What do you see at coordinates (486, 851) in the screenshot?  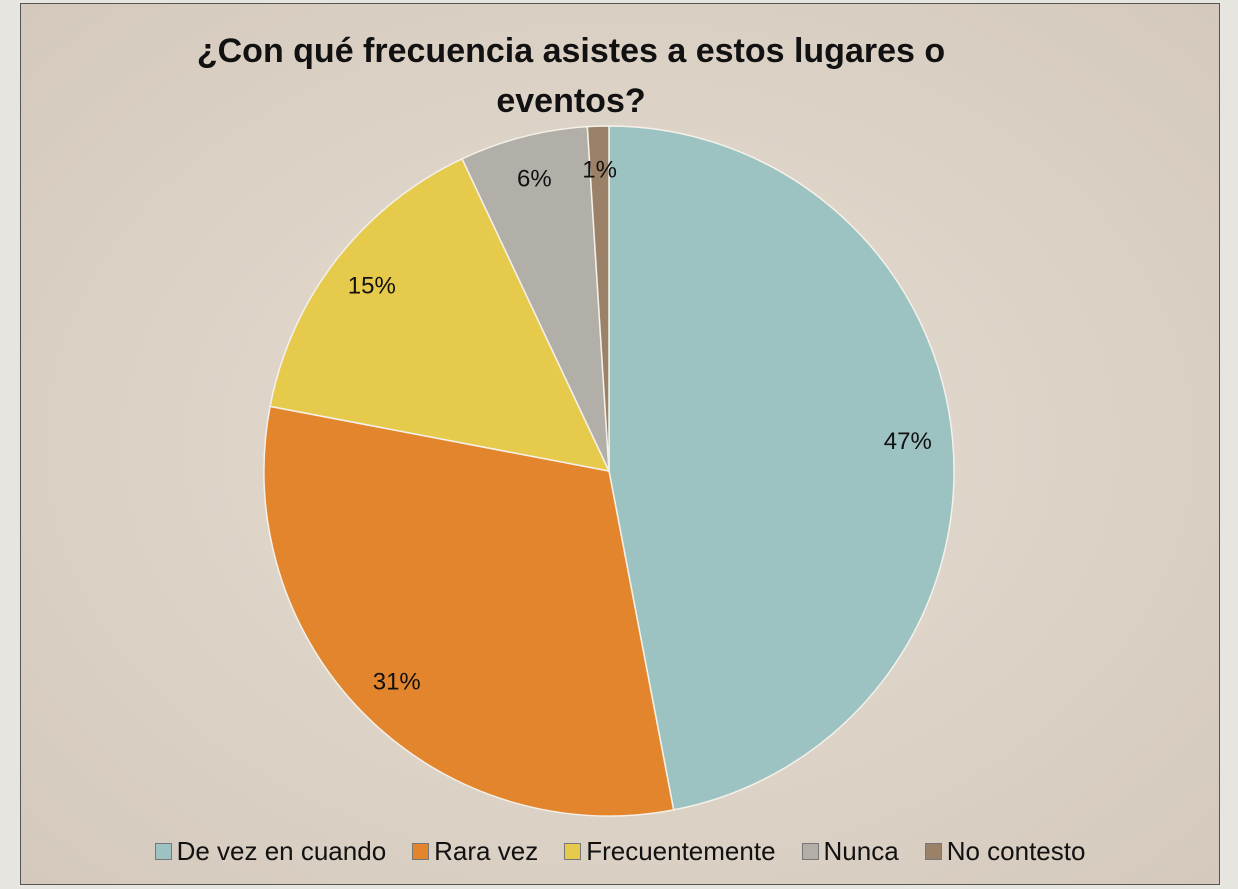 I see `legend-label: Rara vez` at bounding box center [486, 851].